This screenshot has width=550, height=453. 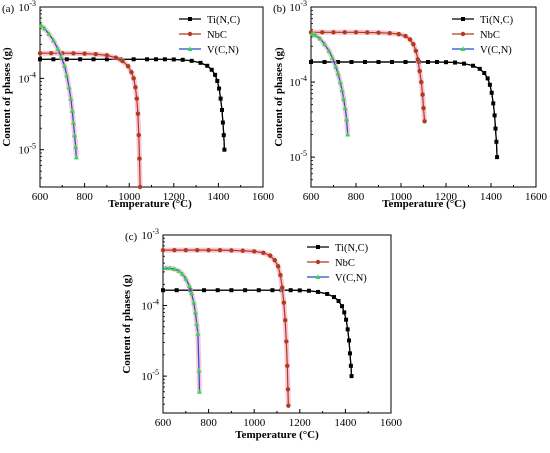 I want to click on series-square, so click(x=132, y=104).